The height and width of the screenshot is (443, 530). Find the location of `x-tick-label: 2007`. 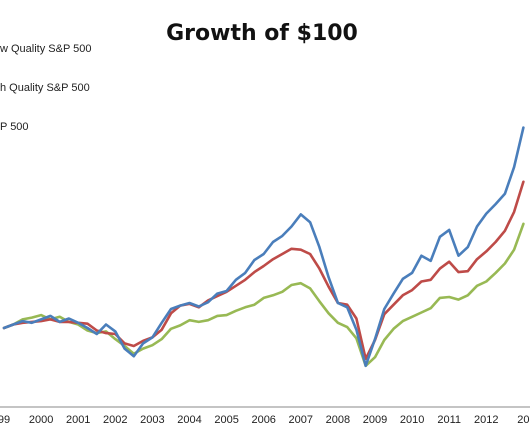

x-tick-label: 2007 is located at coordinates (301, 420).